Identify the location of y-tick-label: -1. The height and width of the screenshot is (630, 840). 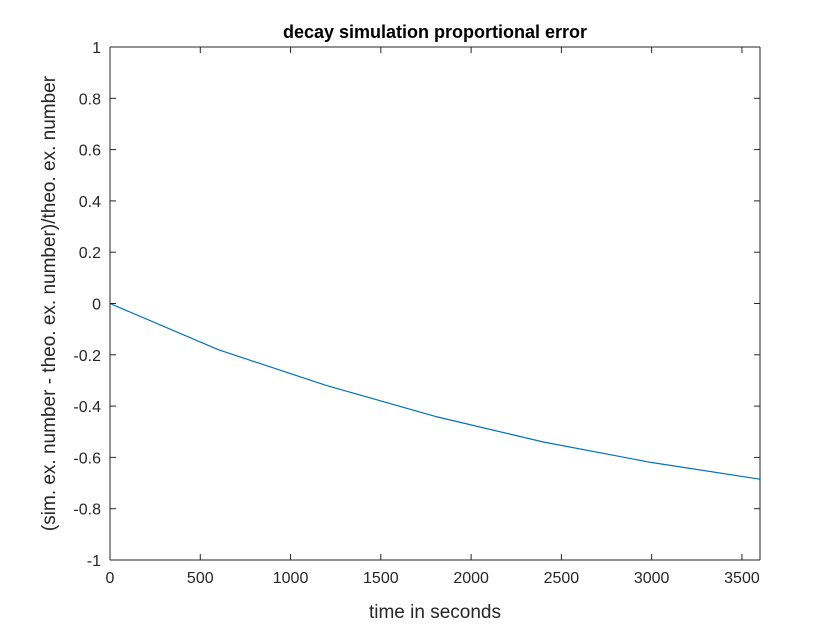
(94, 561).